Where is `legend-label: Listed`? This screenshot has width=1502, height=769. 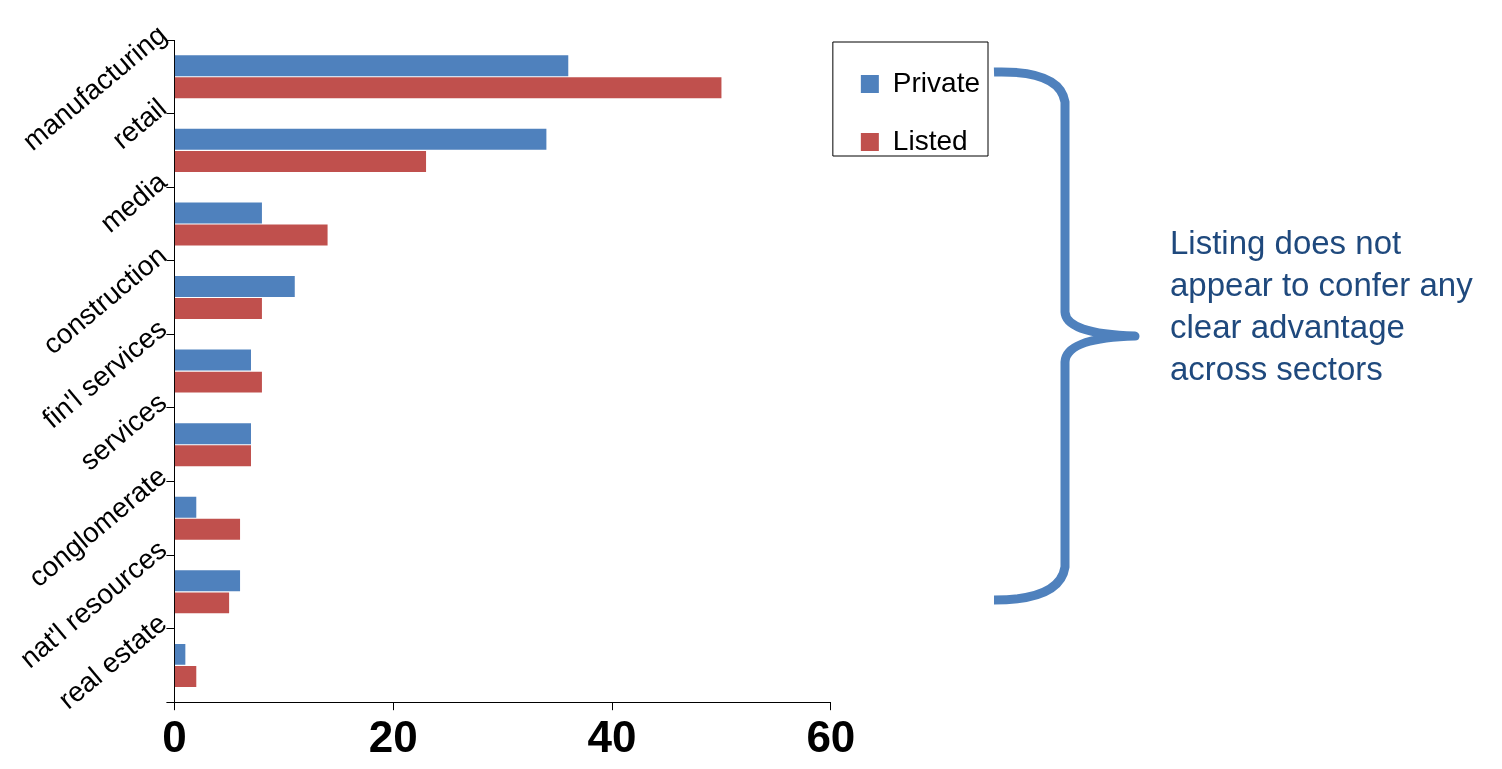 legend-label: Listed is located at coordinates (930, 140).